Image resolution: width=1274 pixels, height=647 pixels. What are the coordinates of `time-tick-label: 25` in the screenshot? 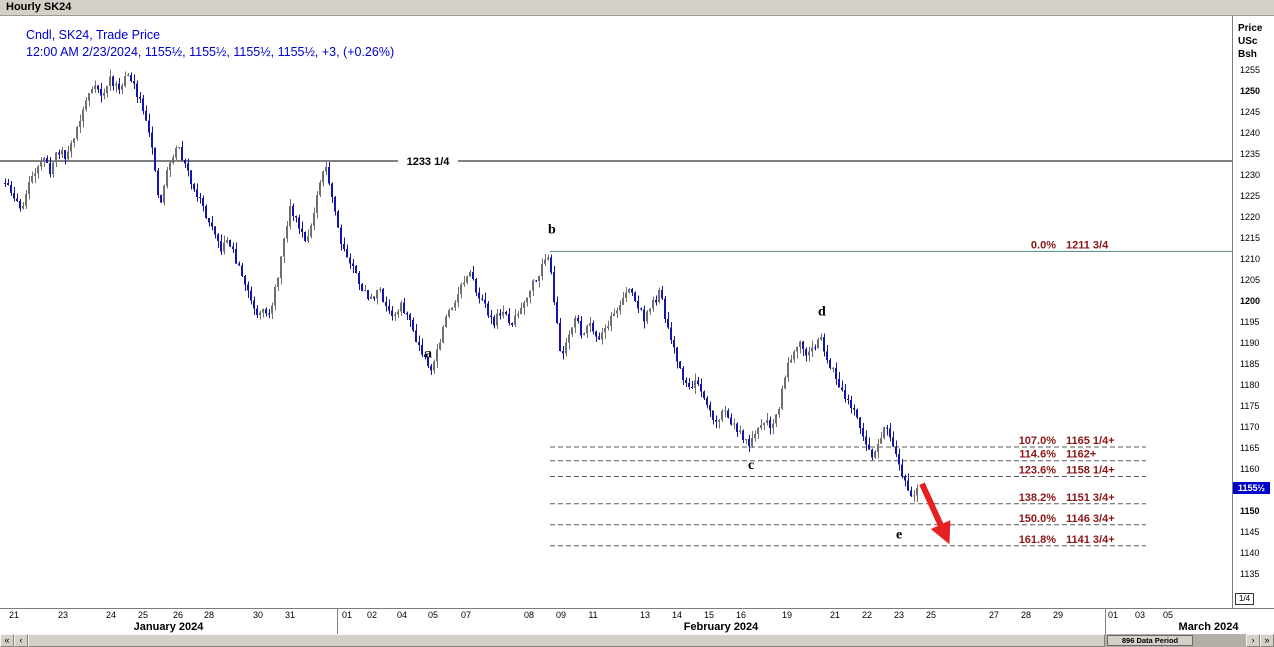 It's located at (930, 615).